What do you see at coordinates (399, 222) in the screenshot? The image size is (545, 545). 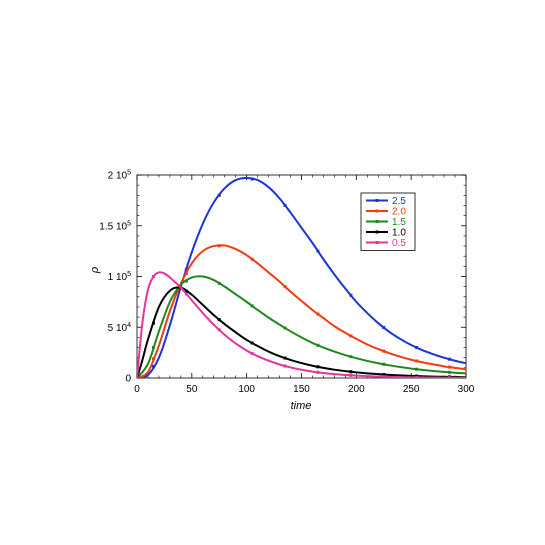 I see `legend-label: 1.5` at bounding box center [399, 222].